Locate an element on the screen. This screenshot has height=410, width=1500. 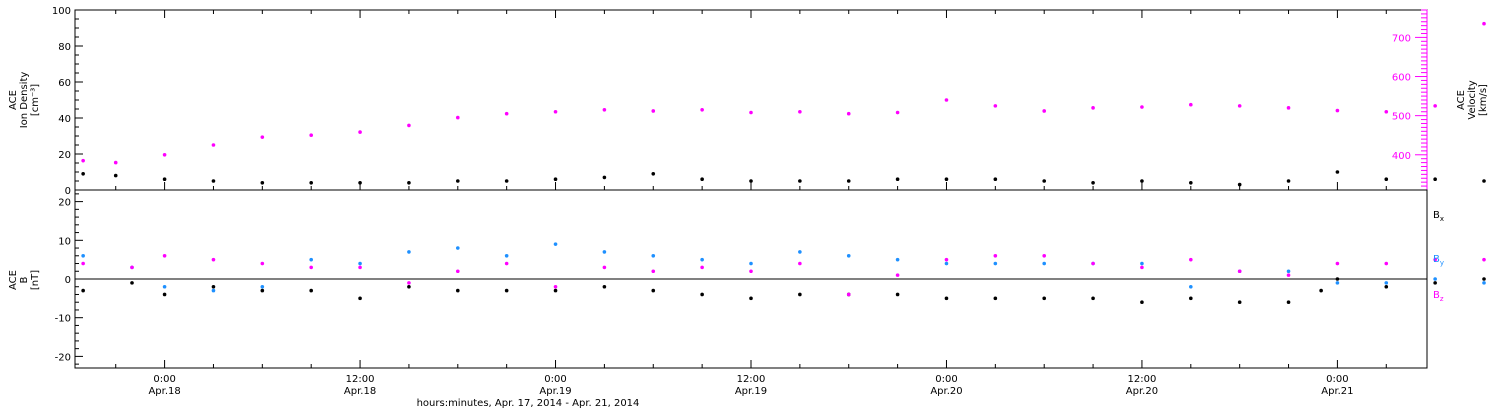
velocity-axis-label: ACE Velocity [km/s] is located at coordinates (1472, 99).